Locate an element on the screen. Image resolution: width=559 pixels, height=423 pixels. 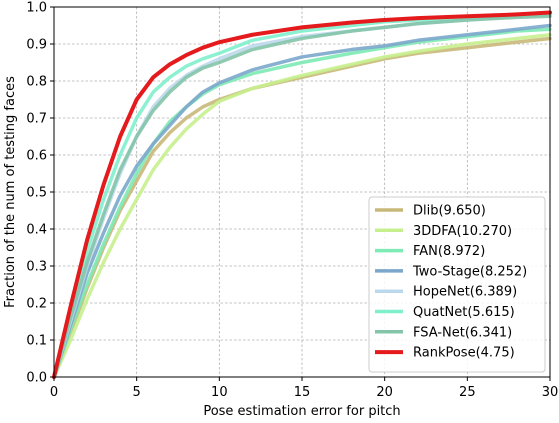
y-tick-label: 0.9 is located at coordinates (36, 45).